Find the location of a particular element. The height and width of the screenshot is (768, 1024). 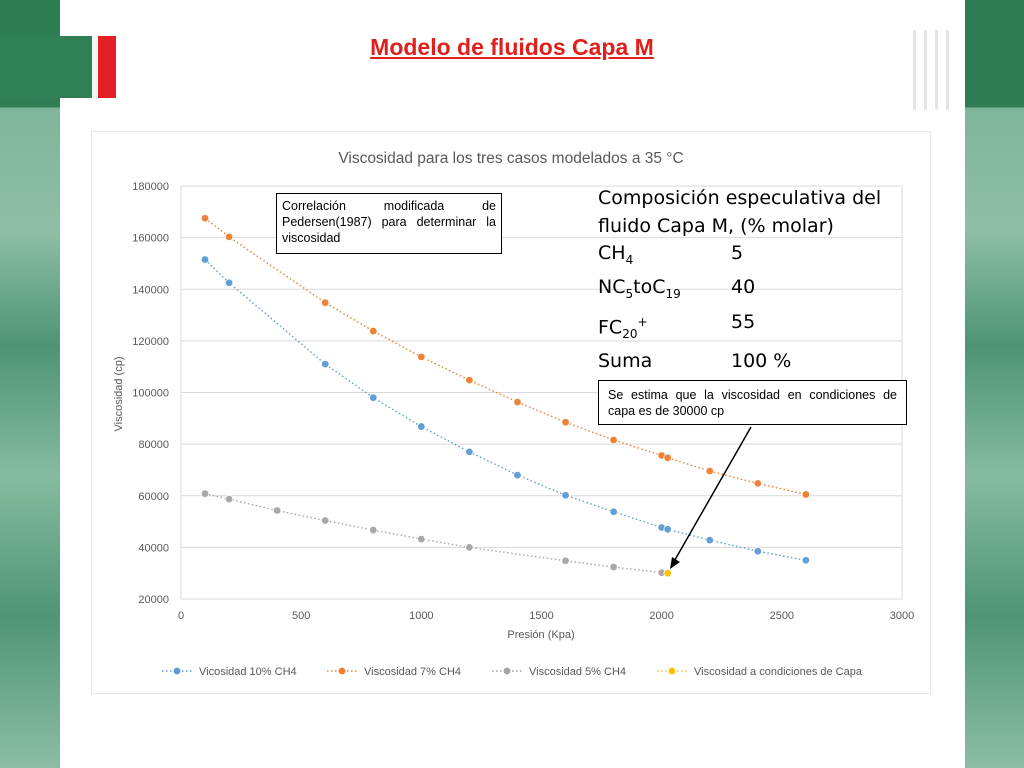

composition-value: 5 is located at coordinates (737, 253).